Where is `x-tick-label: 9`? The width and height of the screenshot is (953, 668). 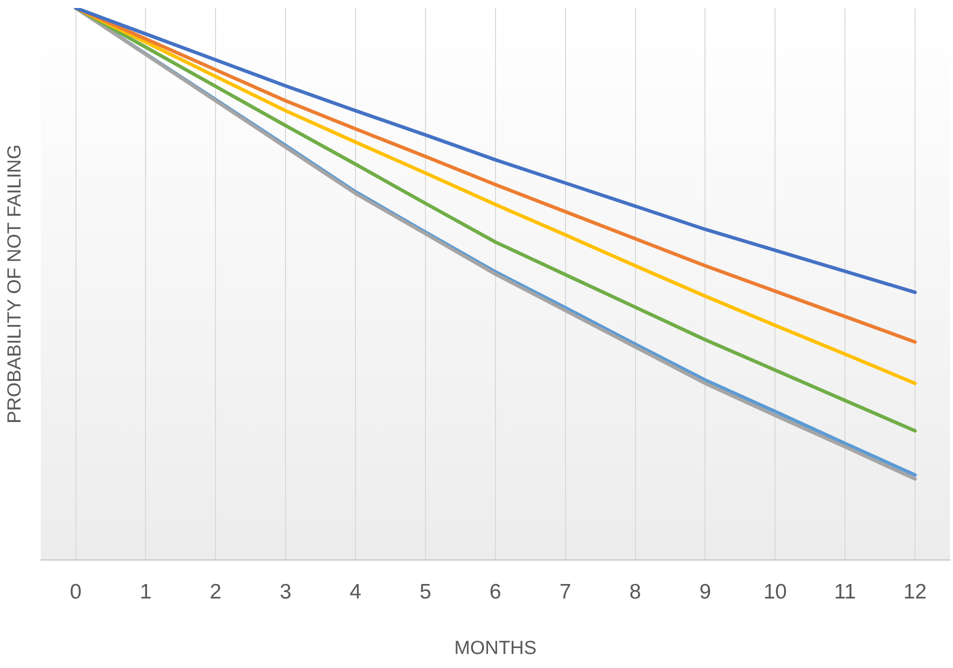 x-tick-label: 9 is located at coordinates (705, 592).